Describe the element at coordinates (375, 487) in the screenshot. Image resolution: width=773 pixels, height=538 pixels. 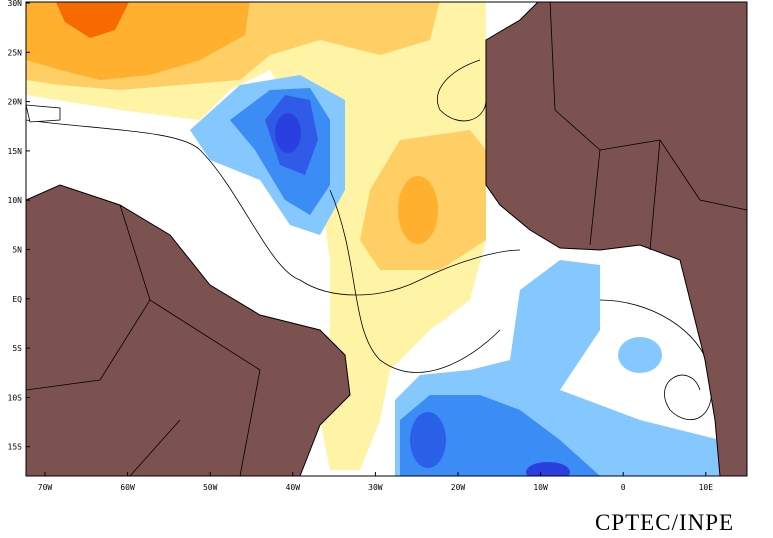
I see `lon-label: 30W` at that location.